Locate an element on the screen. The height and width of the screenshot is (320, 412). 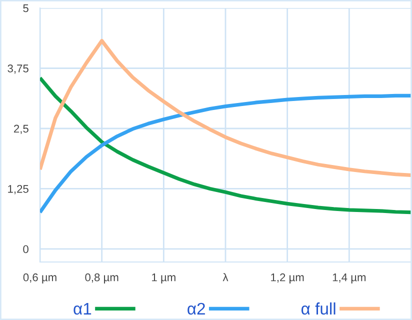
y-tick-label: 5 is located at coordinates (25, 8).